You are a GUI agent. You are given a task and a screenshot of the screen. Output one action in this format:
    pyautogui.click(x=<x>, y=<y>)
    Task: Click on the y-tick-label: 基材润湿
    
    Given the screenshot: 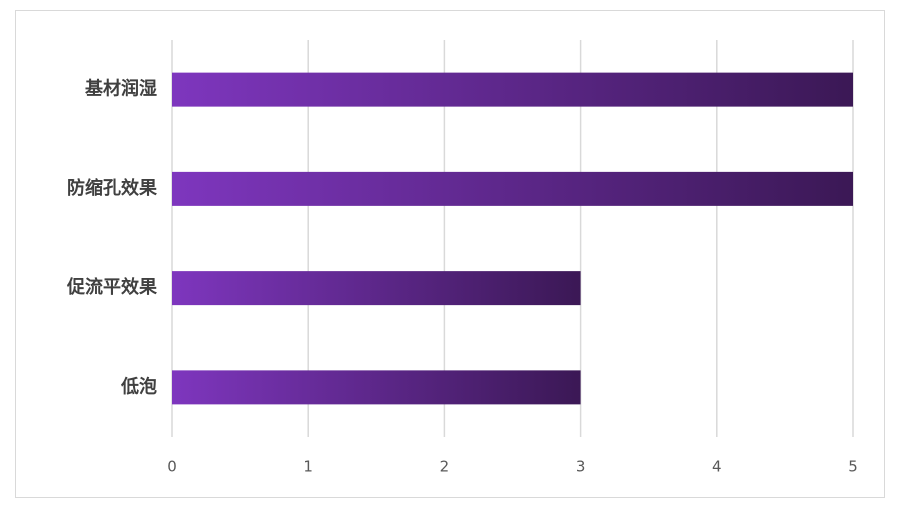 What is the action you would take?
    pyautogui.click(x=120, y=89)
    